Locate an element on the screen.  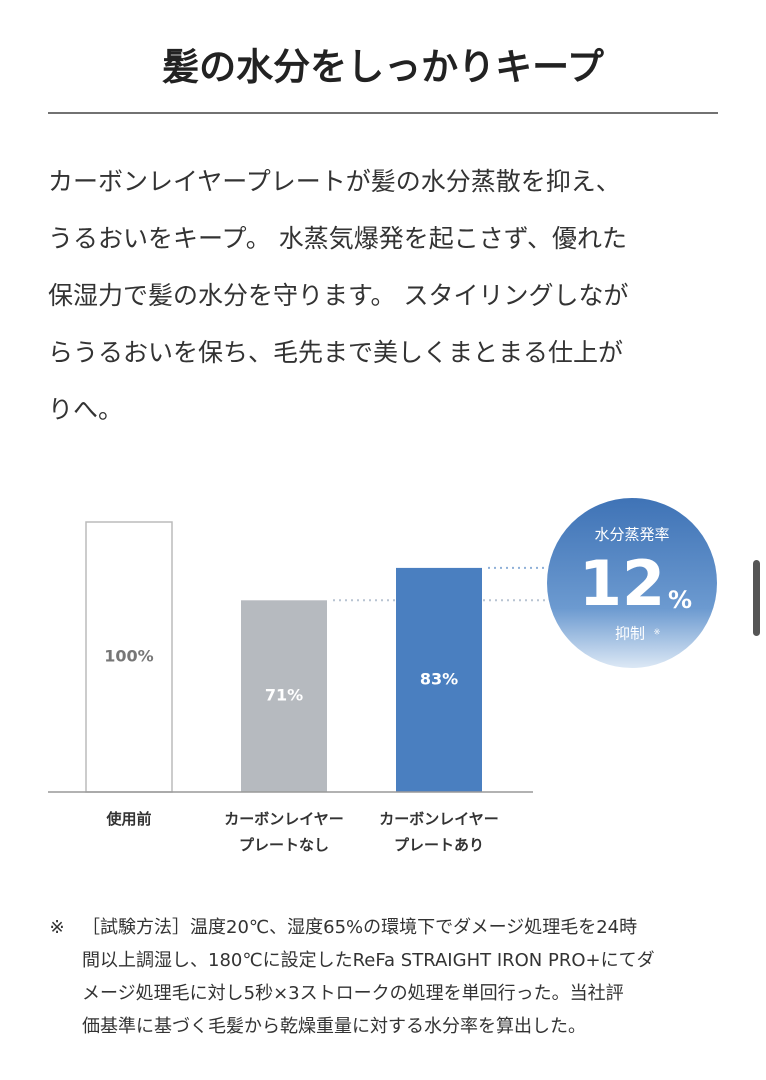
scrollbar is located at coordinates (756, 598).